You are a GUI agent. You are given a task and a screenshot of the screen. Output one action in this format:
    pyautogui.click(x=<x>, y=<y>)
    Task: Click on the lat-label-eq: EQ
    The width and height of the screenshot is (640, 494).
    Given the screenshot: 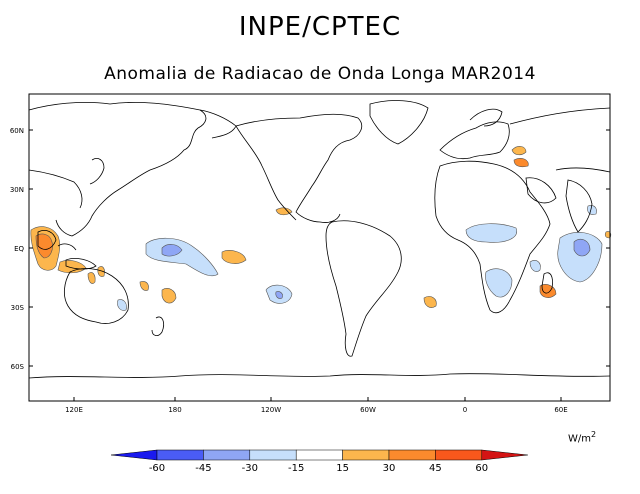 What is the action you would take?
    pyautogui.click(x=19, y=249)
    